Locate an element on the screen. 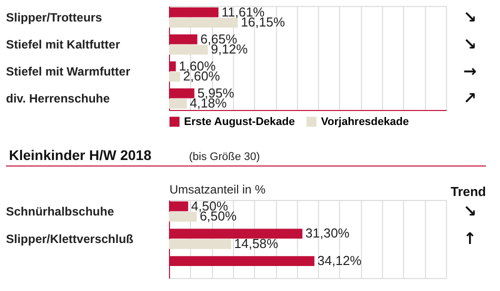 The height and width of the screenshot is (291, 500). data-label: 5,95% is located at coordinates (216, 92).